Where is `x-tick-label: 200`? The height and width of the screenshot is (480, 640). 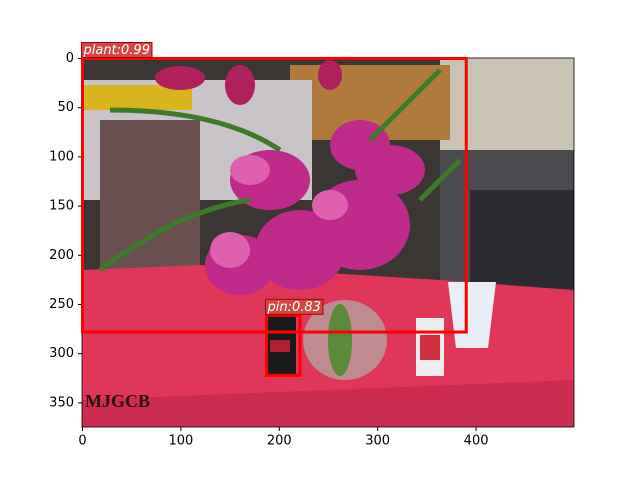
x-tick-label: 200 is located at coordinates (279, 441).